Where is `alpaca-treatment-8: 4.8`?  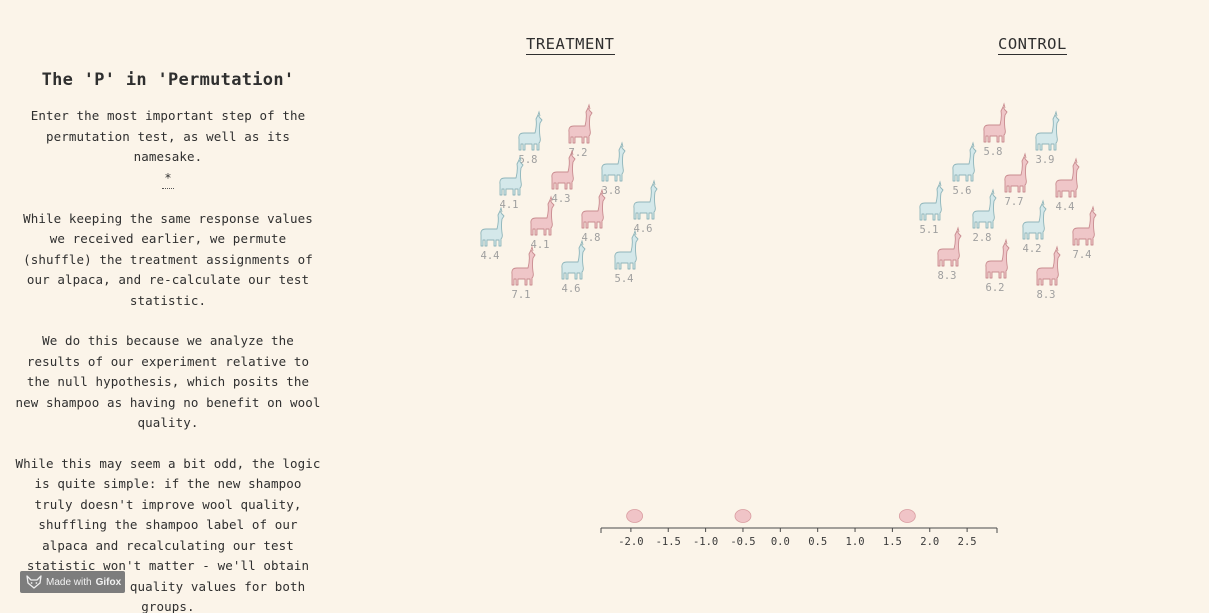
alpaca-treatment-8: 4.8 is located at coordinates (593, 216).